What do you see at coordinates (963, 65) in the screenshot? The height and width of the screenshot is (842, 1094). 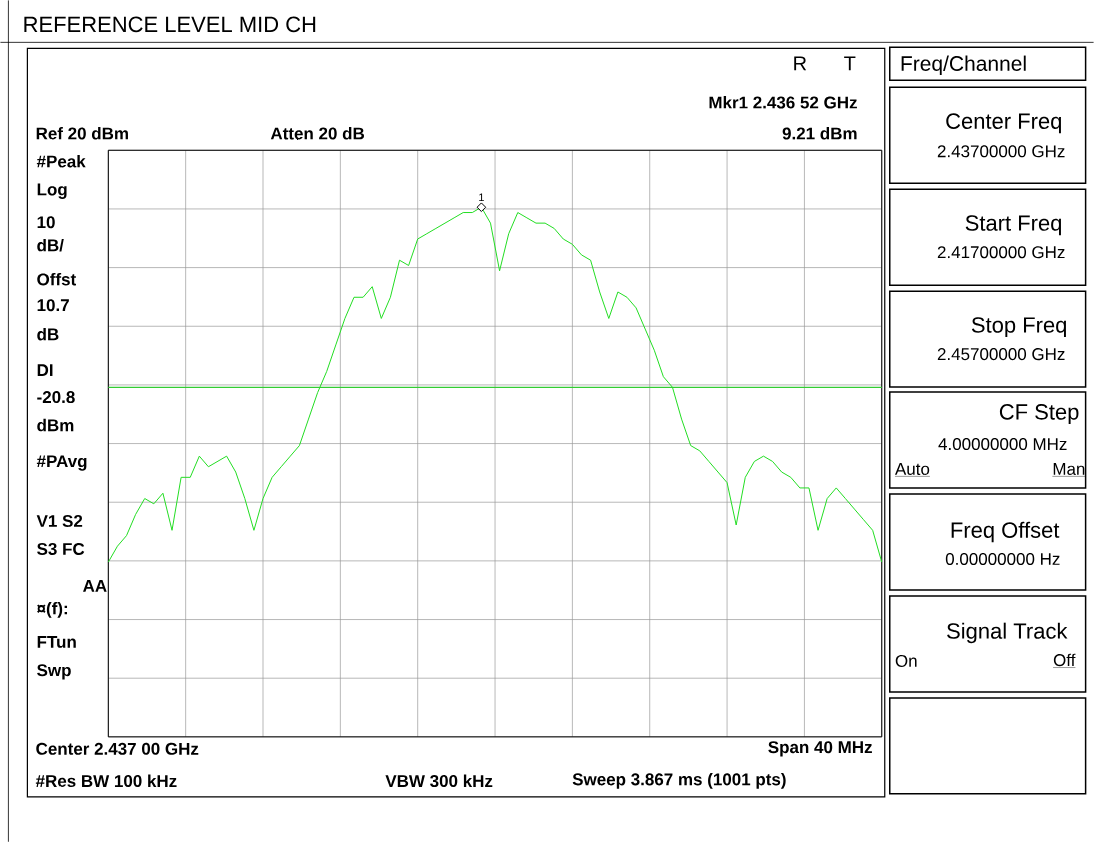 I see `text: Freq/Channel` at bounding box center [963, 65].